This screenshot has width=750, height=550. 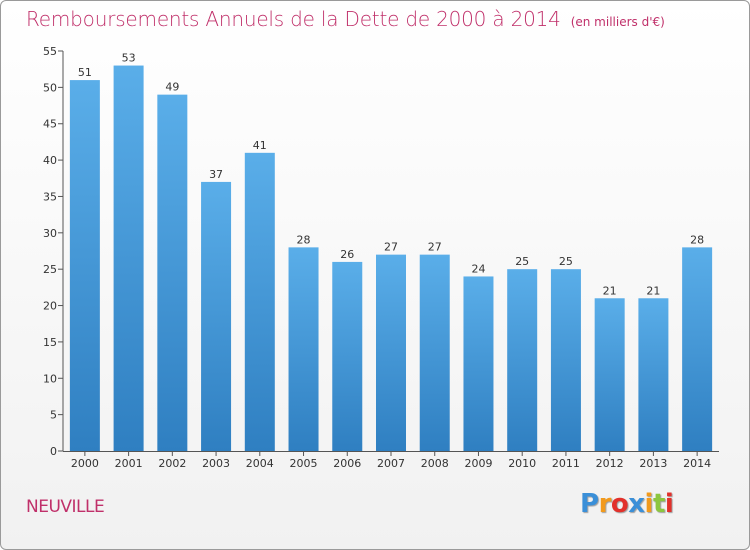 I want to click on logo-letter: x, so click(x=636, y=504).